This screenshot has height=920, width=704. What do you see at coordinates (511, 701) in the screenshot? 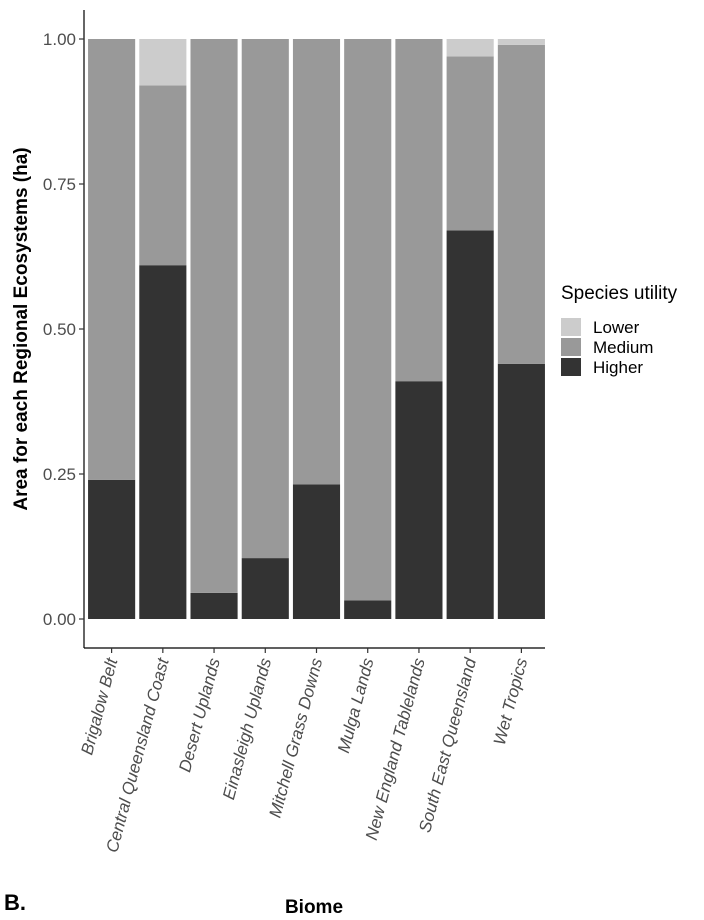
I see `x-tick-label: Wet Tropics` at bounding box center [511, 701].